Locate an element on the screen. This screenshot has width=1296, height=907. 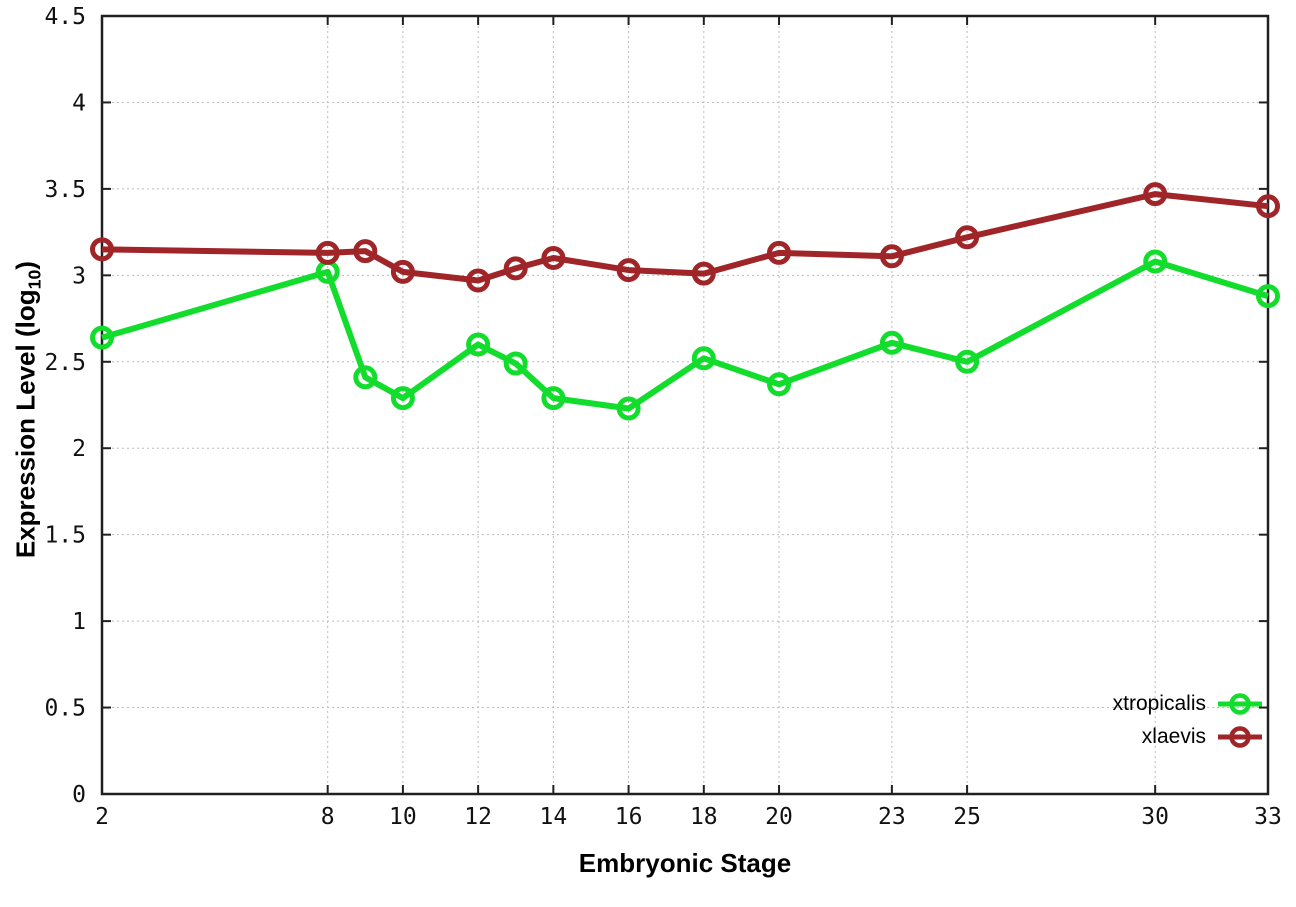
svg-text: 2.5 is located at coordinates (65, 363).